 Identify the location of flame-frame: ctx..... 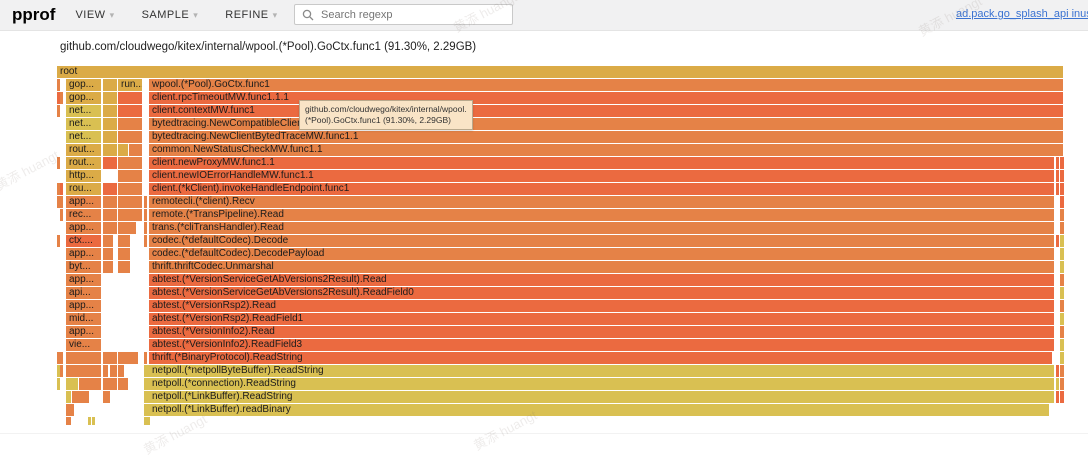
(83, 241).